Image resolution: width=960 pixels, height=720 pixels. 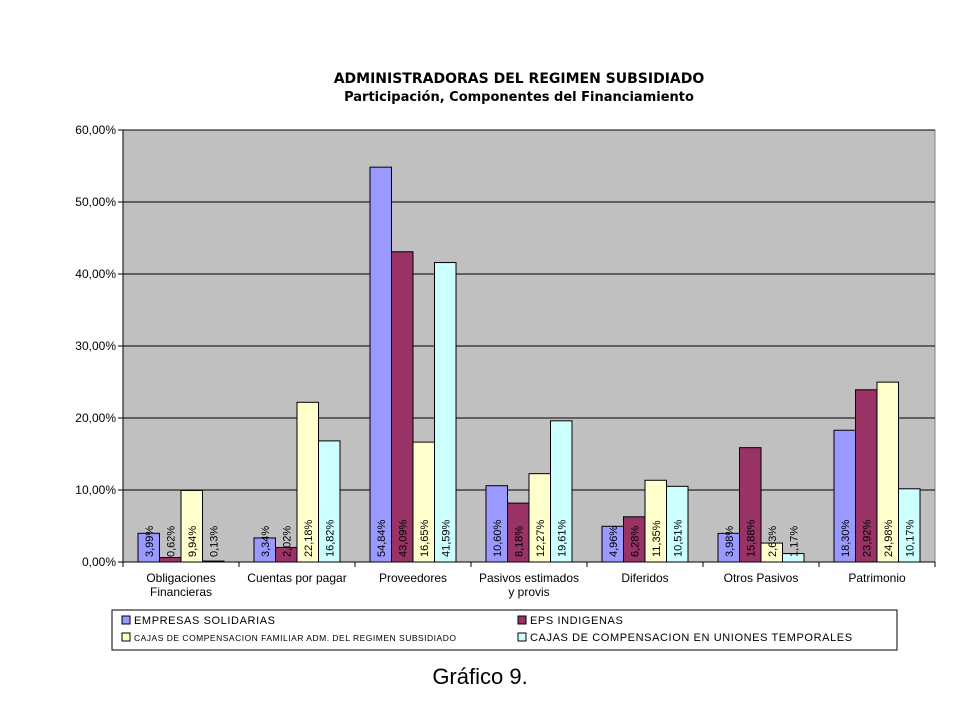 What do you see at coordinates (403, 538) in the screenshot?
I see `data-label: 43,09%` at bounding box center [403, 538].